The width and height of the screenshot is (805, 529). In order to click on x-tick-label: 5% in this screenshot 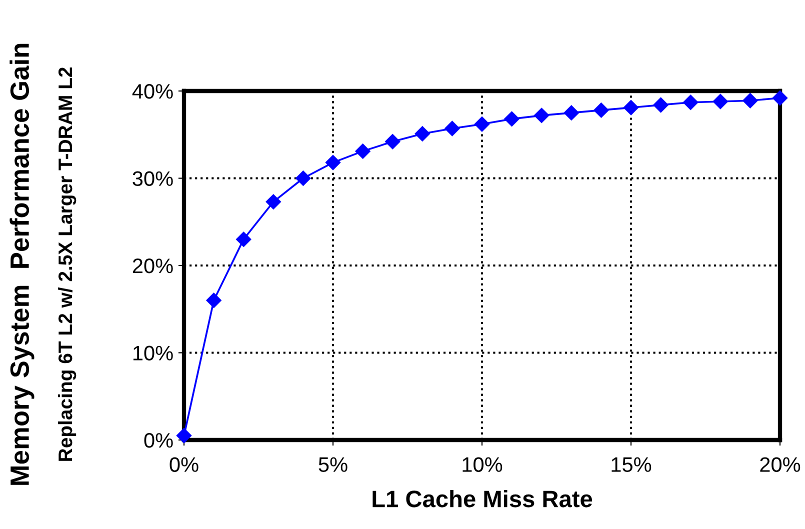, I will do `click(333, 464)`.